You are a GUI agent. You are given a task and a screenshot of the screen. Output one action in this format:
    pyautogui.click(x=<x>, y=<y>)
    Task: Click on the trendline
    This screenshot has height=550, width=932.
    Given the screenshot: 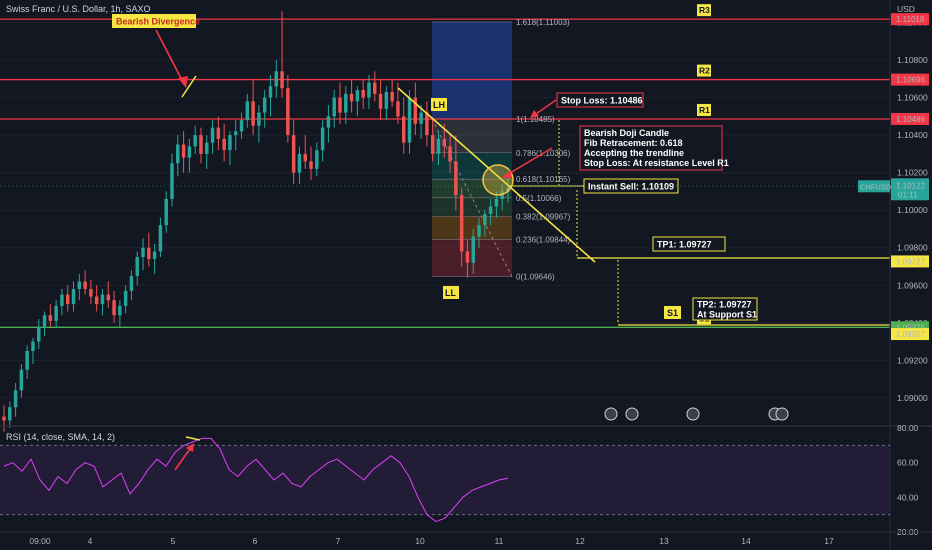 What is the action you would take?
    pyautogui.click(x=496, y=175)
    